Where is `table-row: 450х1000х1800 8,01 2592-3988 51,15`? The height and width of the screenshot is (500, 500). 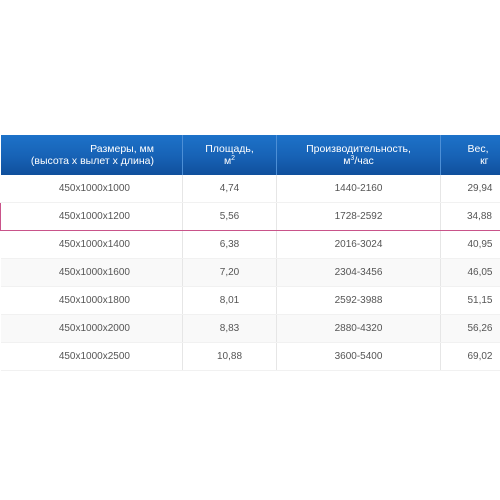
table-row: 450х1000х1800 8,01 2592-3988 51,15 is located at coordinates (250, 300).